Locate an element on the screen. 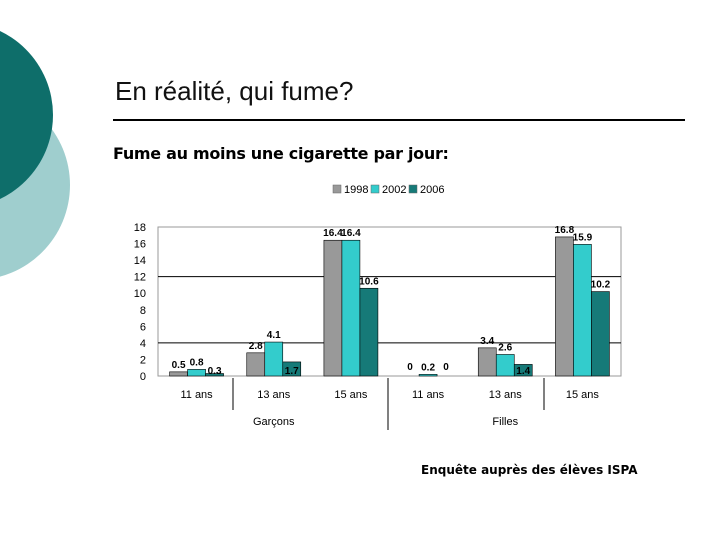 The width and height of the screenshot is (720, 540). data-label: 0.5 is located at coordinates (179, 365).